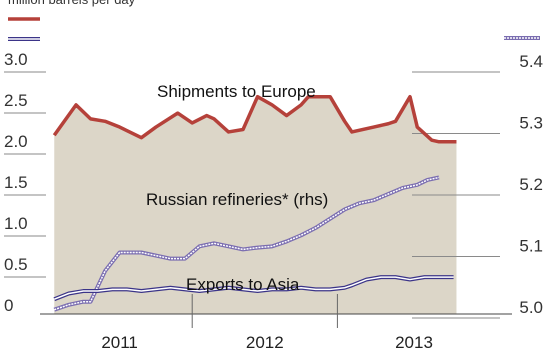 This screenshot has width=544, height=354. Describe the element at coordinates (72, 3) in the screenshot. I see `units-header: million barrels per day` at that location.